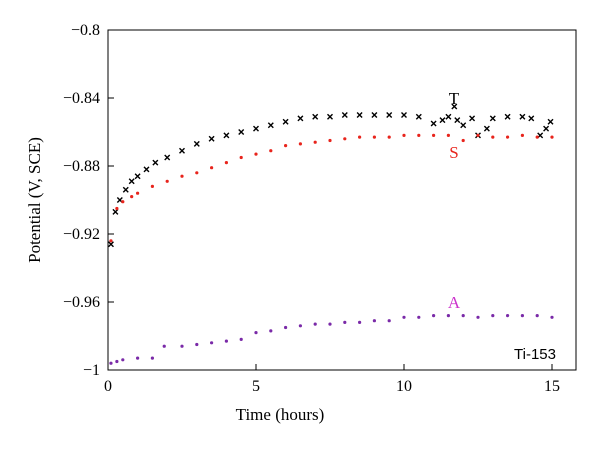 The image size is (600, 451). Describe the element at coordinates (81, 302) in the screenshot. I see `y-tick-label: −0.96` at that location.